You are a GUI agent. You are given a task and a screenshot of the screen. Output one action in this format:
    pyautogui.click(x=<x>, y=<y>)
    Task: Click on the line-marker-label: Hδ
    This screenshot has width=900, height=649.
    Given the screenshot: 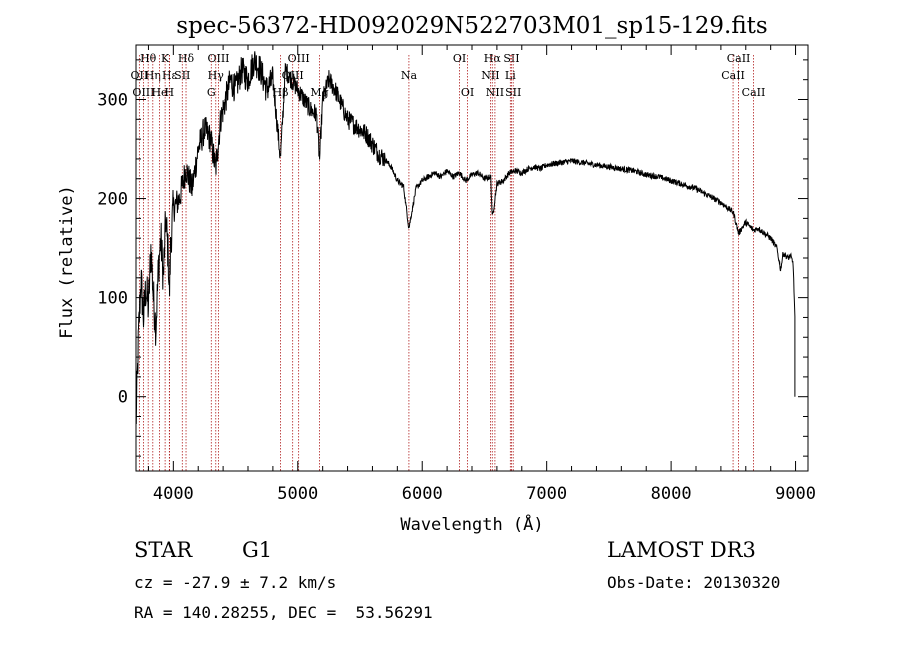 What is the action you would take?
    pyautogui.click(x=186, y=58)
    